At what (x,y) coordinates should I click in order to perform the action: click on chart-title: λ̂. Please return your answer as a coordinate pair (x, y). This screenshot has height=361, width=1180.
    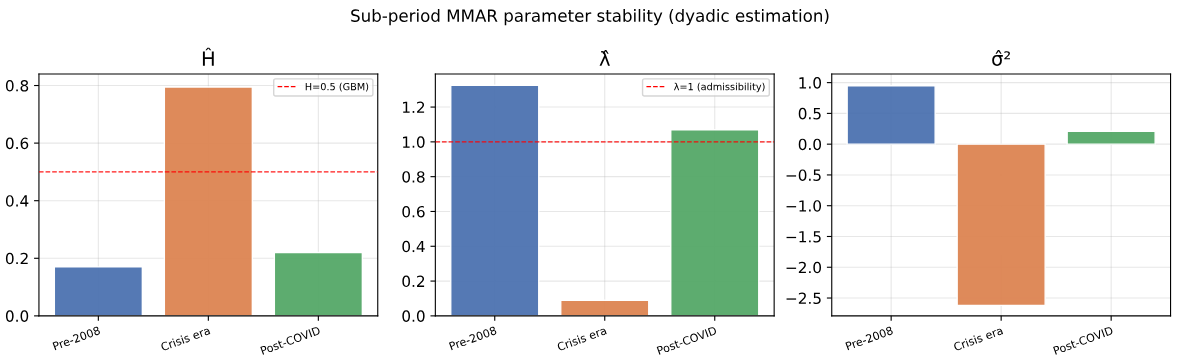
    Looking at the image, I should click on (604, 58).